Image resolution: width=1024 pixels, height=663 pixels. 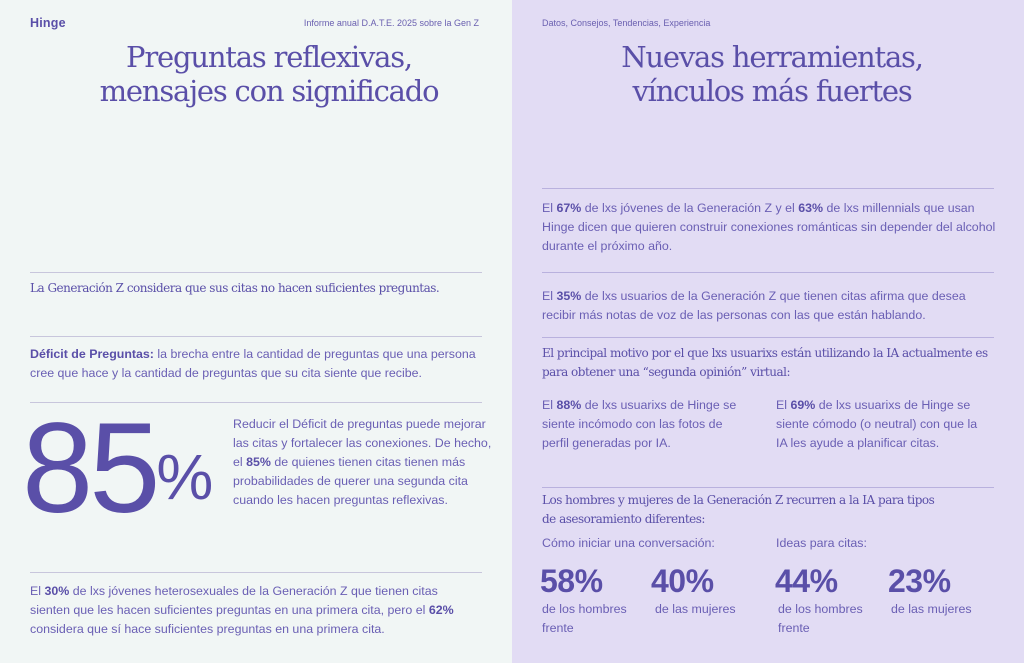 I want to click on percent-sign: %, so click(x=185, y=477).